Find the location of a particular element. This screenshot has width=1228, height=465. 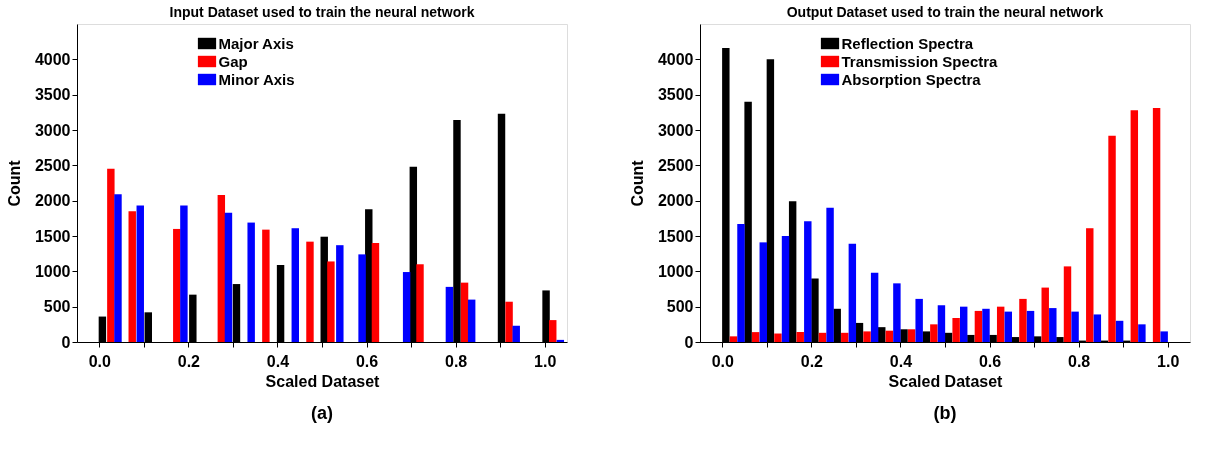

text: (b) is located at coordinates (945, 413).